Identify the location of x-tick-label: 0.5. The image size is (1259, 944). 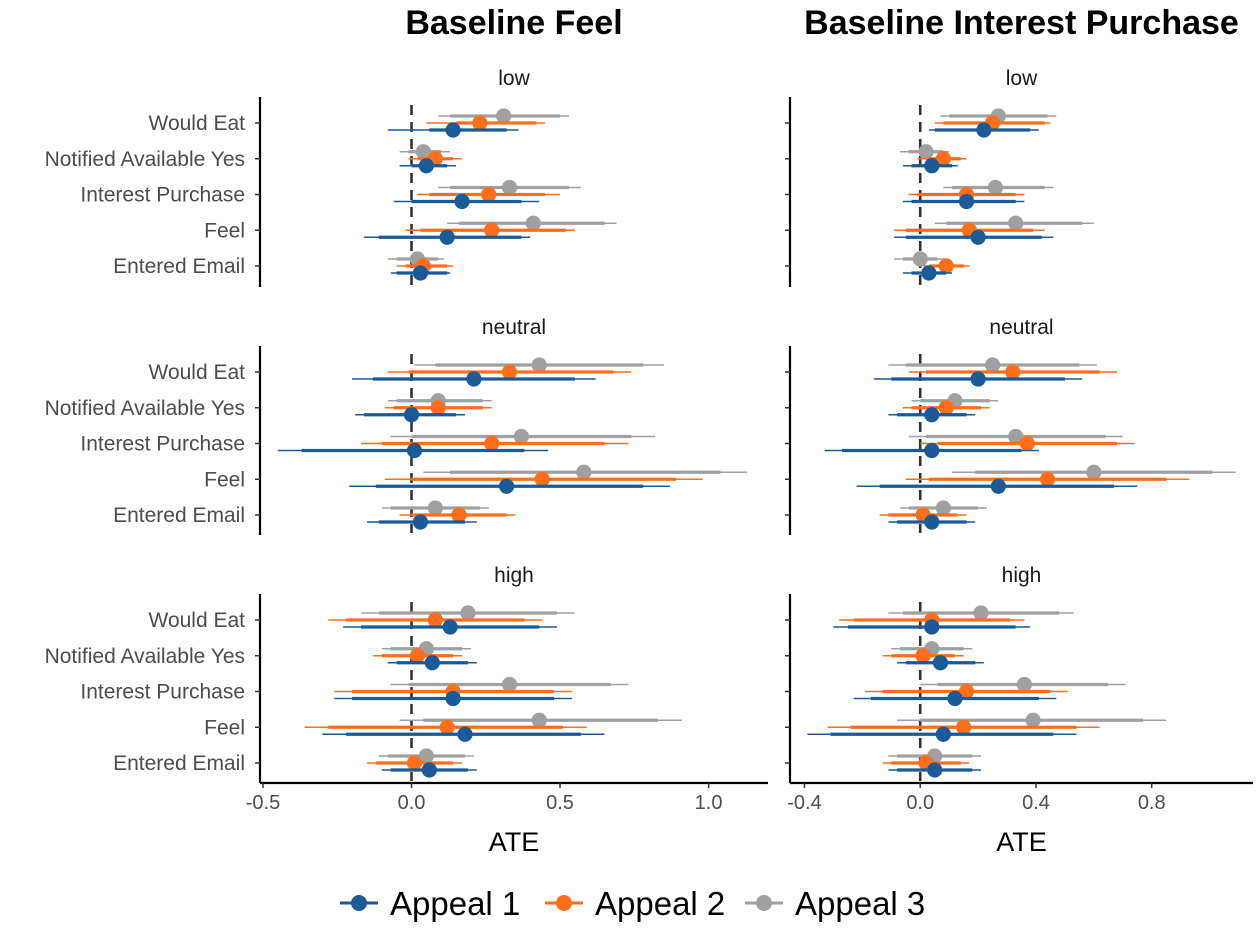
(560, 803).